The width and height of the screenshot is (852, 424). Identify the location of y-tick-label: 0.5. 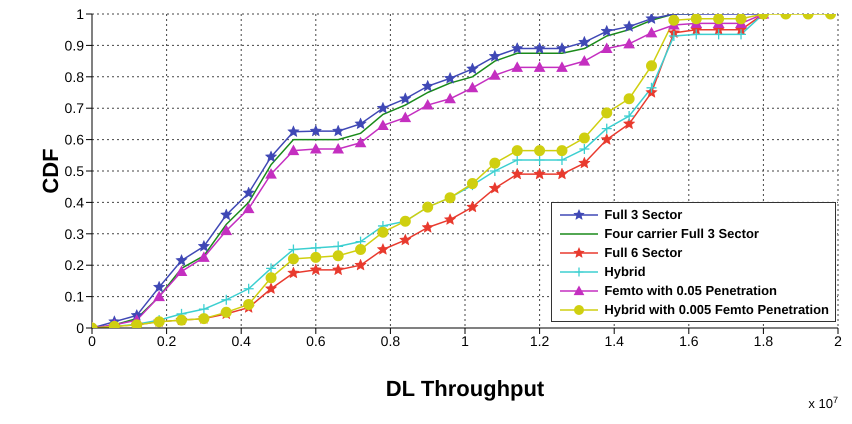
(74, 170).